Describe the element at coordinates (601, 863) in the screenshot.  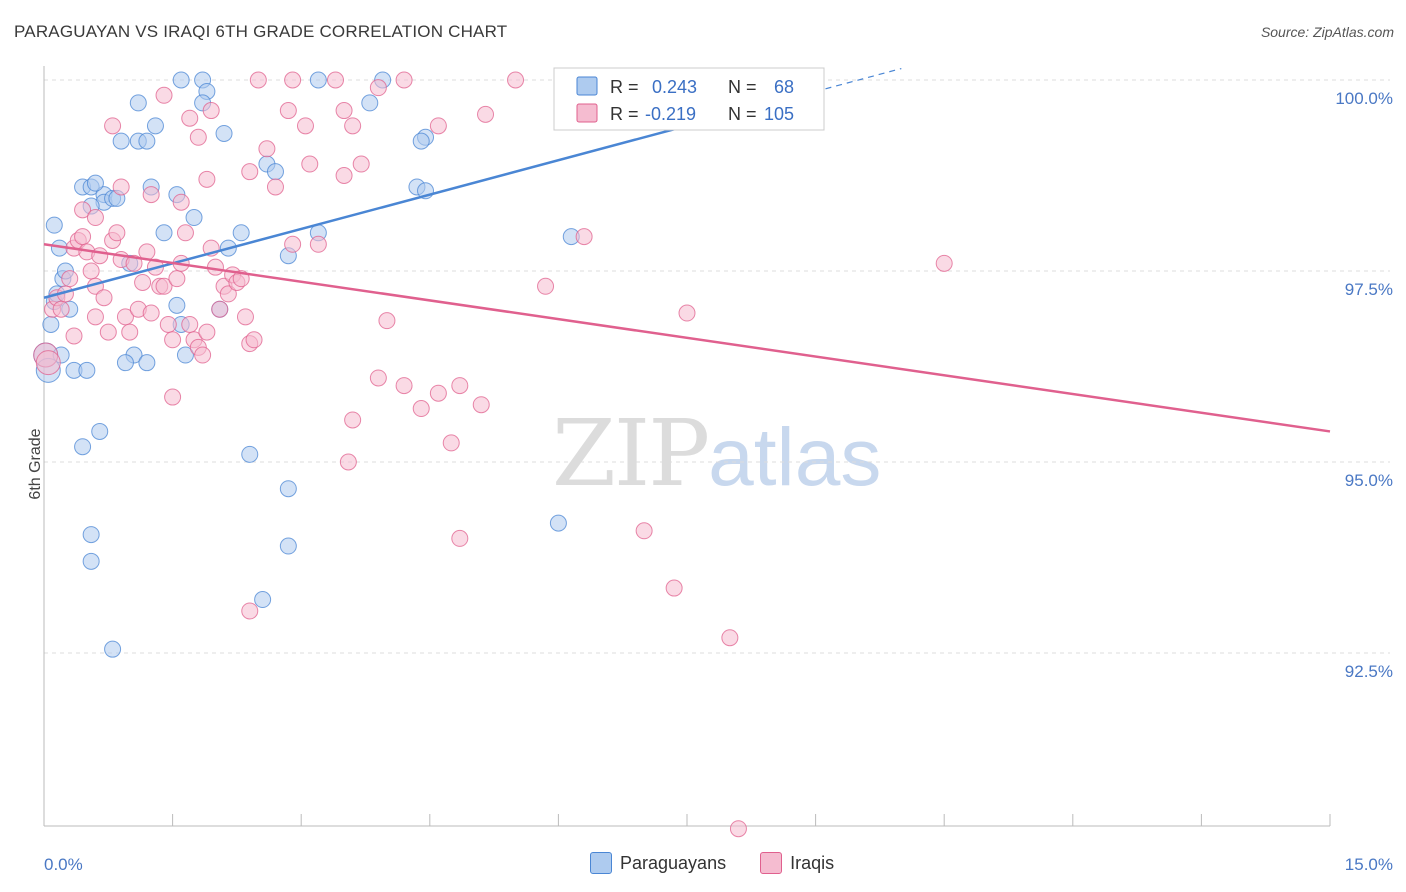
I see `legend-swatch-paraguayans` at that location.